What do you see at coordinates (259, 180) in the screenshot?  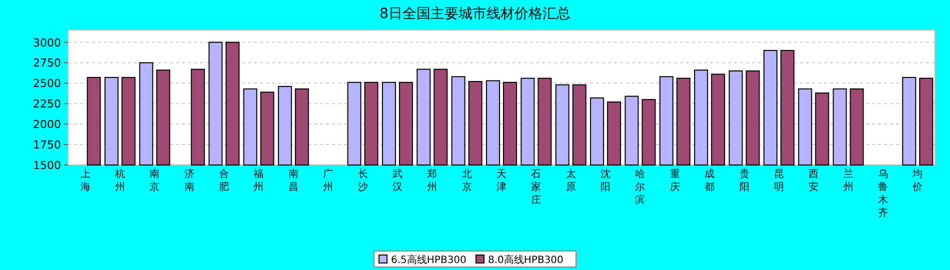 I see `x-tick-label: 福州` at bounding box center [259, 180].